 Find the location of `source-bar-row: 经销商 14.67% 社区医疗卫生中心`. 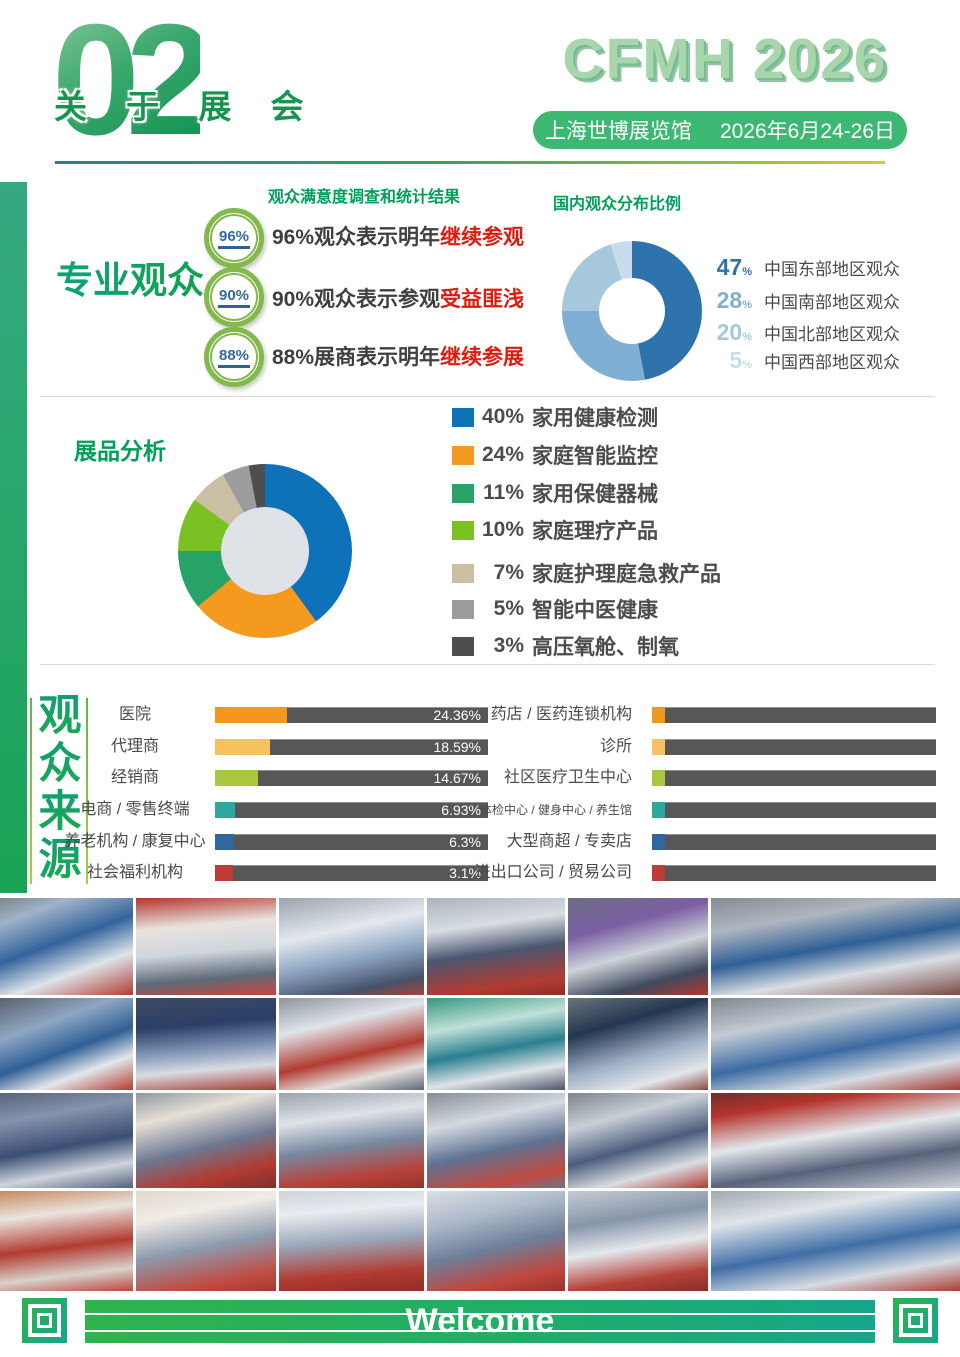

source-bar-row: 经销商 14.67% 社区医疗卫生中心 is located at coordinates (480, 778).